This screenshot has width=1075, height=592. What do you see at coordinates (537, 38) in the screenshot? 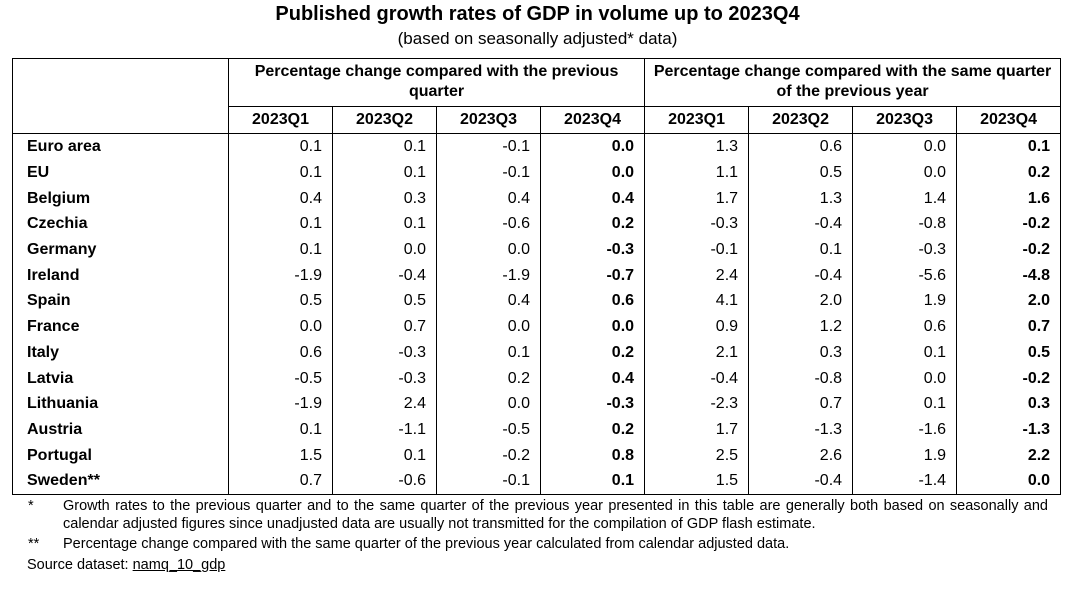
I see `subtitle: (based on seasonally adjusted* data)` at bounding box center [537, 38].